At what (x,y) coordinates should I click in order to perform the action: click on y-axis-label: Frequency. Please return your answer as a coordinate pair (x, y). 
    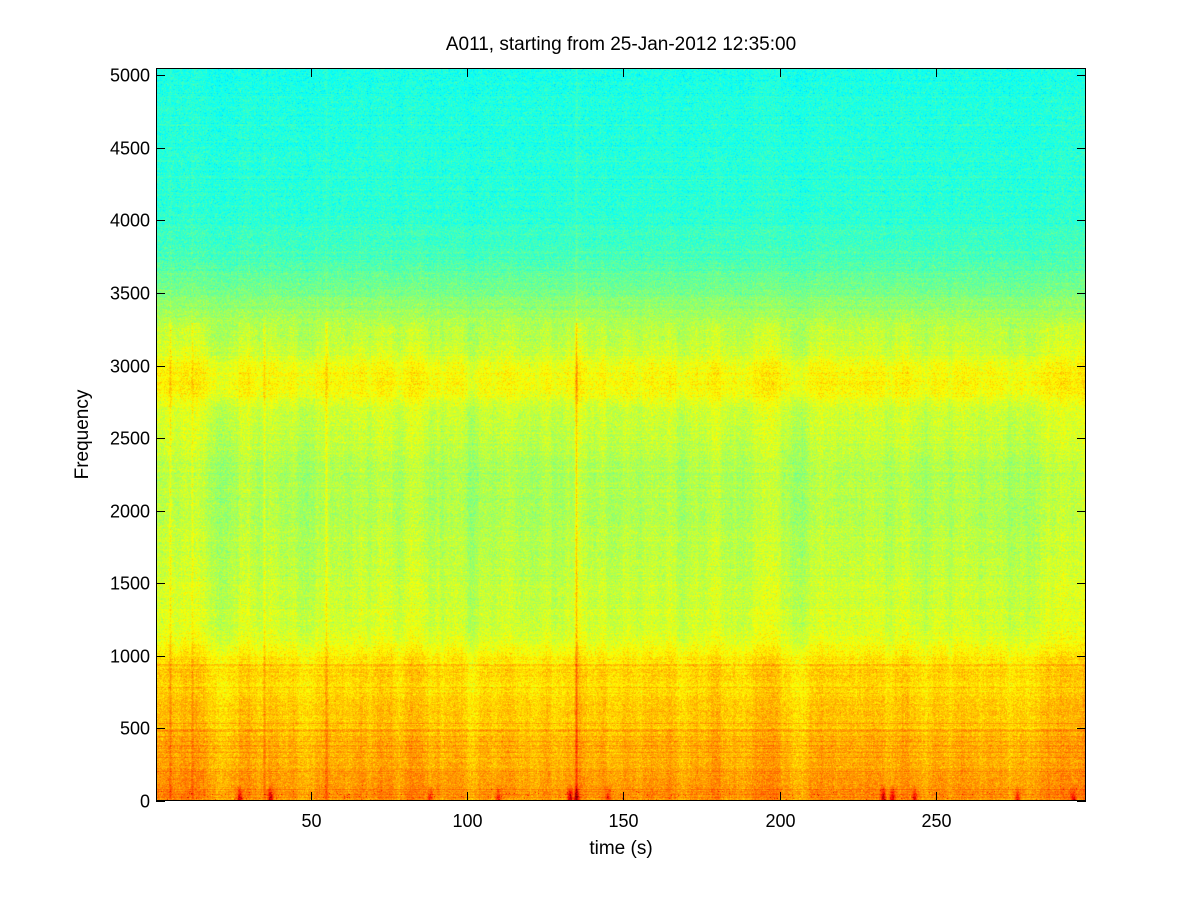
    Looking at the image, I should click on (82, 434).